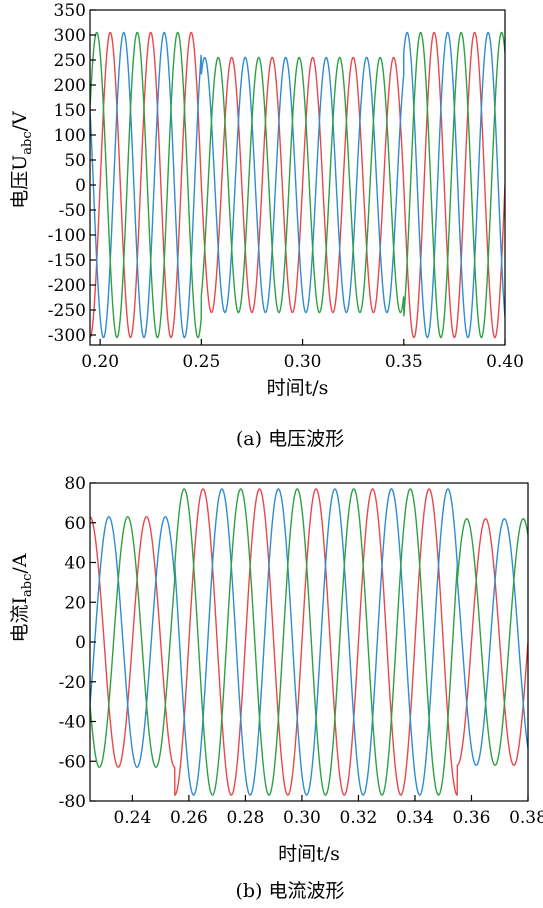 This screenshot has width=543, height=908. I want to click on x-tick-label: 0.32, so click(359, 818).